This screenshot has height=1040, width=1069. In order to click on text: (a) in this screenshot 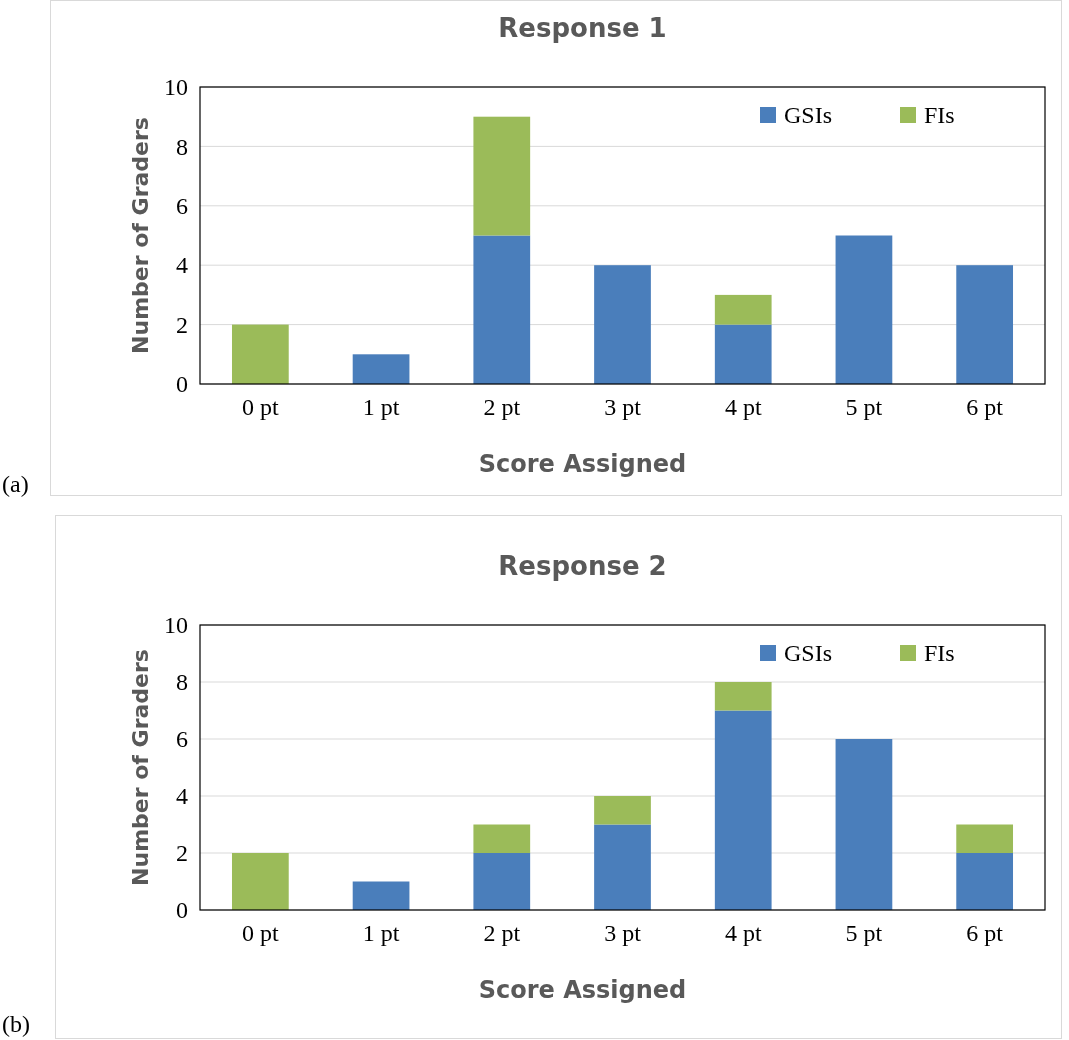, I will do `click(15, 484)`.